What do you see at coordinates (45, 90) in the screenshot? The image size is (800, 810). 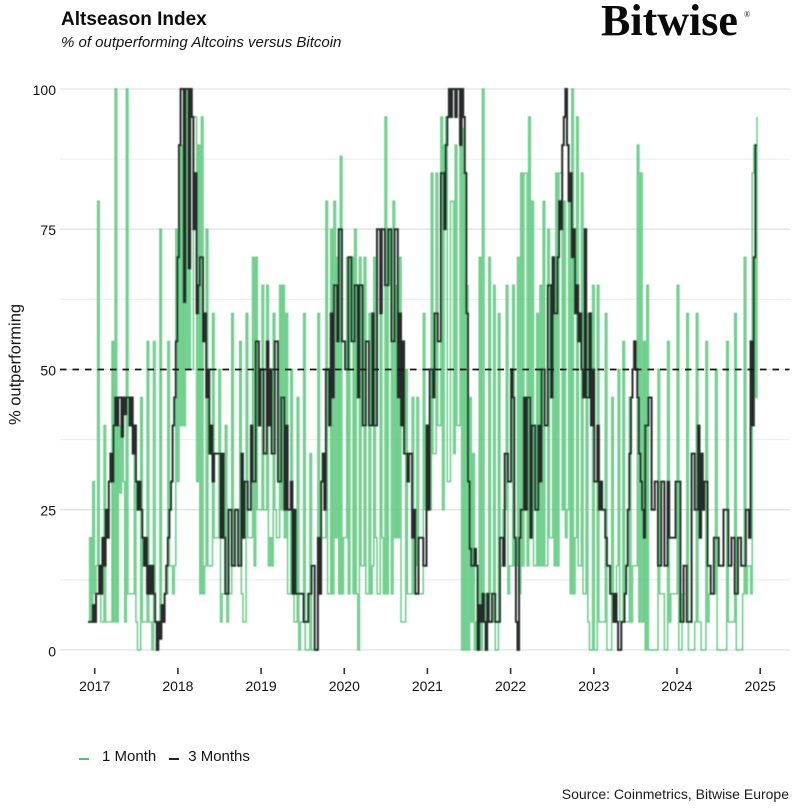 I see `svg-text: 100` at bounding box center [45, 90].